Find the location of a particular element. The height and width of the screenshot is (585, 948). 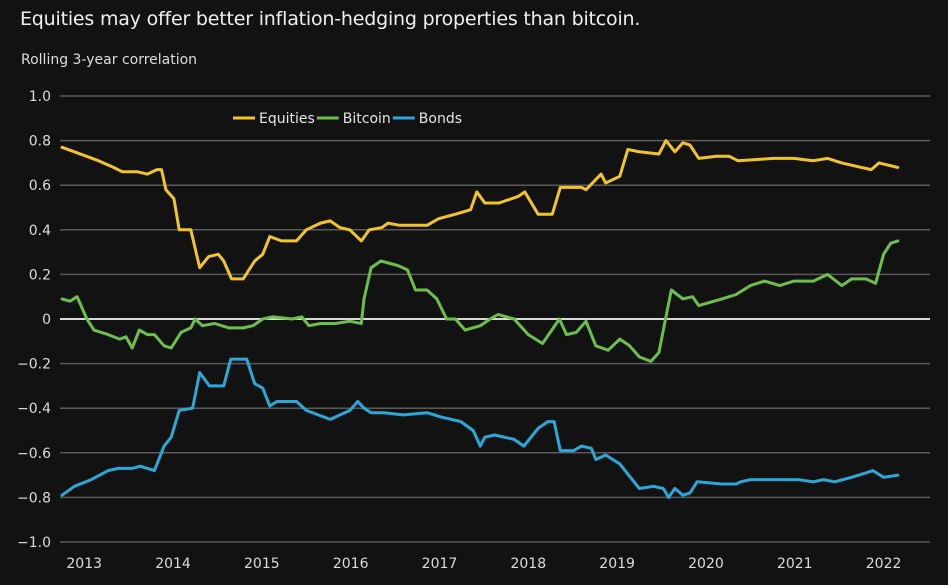

legend-label: Bitcoin is located at coordinates (367, 119).